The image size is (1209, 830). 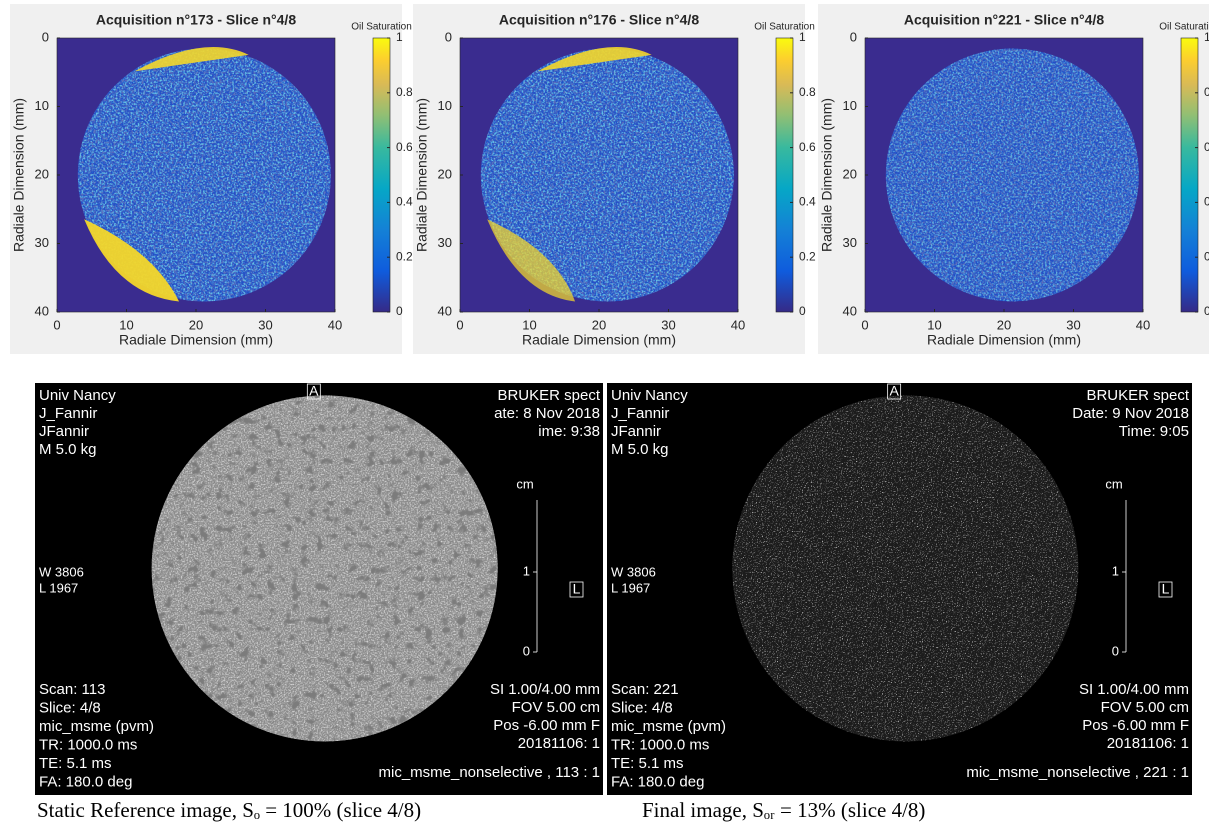 What do you see at coordinates (196, 324) in the screenshot?
I see `x-tick-label: 20` at bounding box center [196, 324].